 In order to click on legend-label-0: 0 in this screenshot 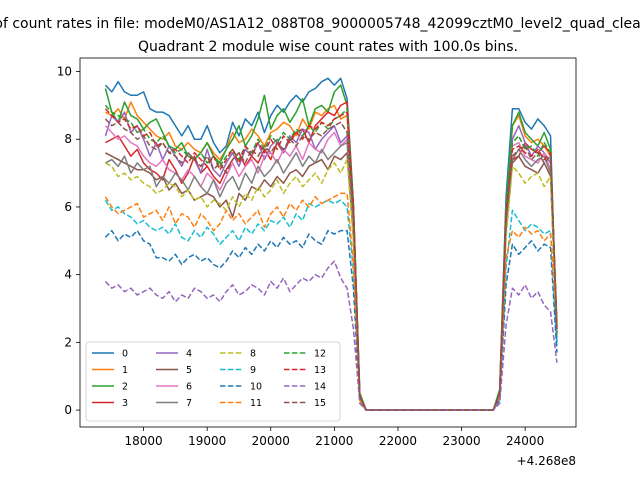, I will do `click(125, 354)`.